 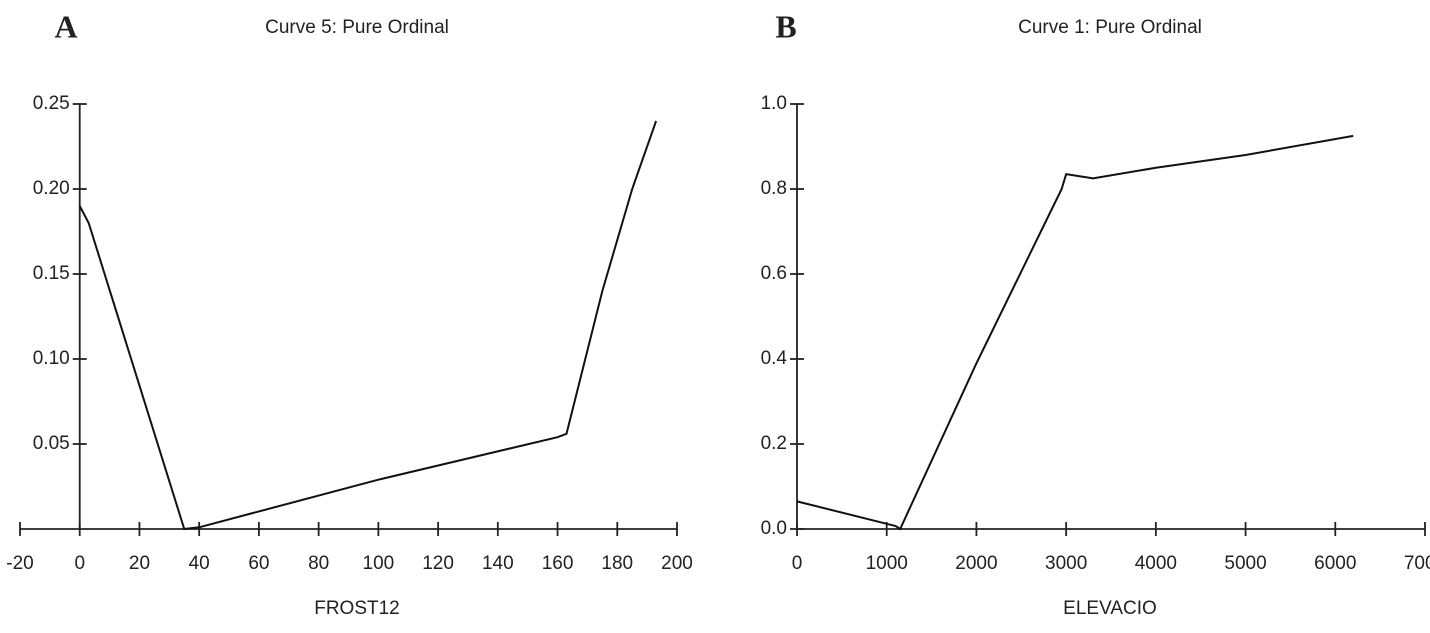 I want to click on x-tick-label: 60, so click(x=258, y=563).